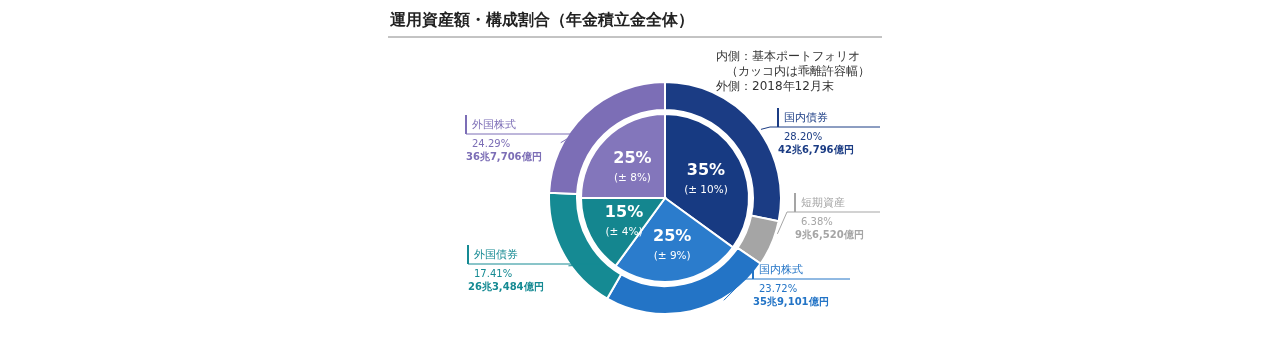 The height and width of the screenshot is (348, 1268). I want to click on text: 26兆3,484億円, so click(506, 286).